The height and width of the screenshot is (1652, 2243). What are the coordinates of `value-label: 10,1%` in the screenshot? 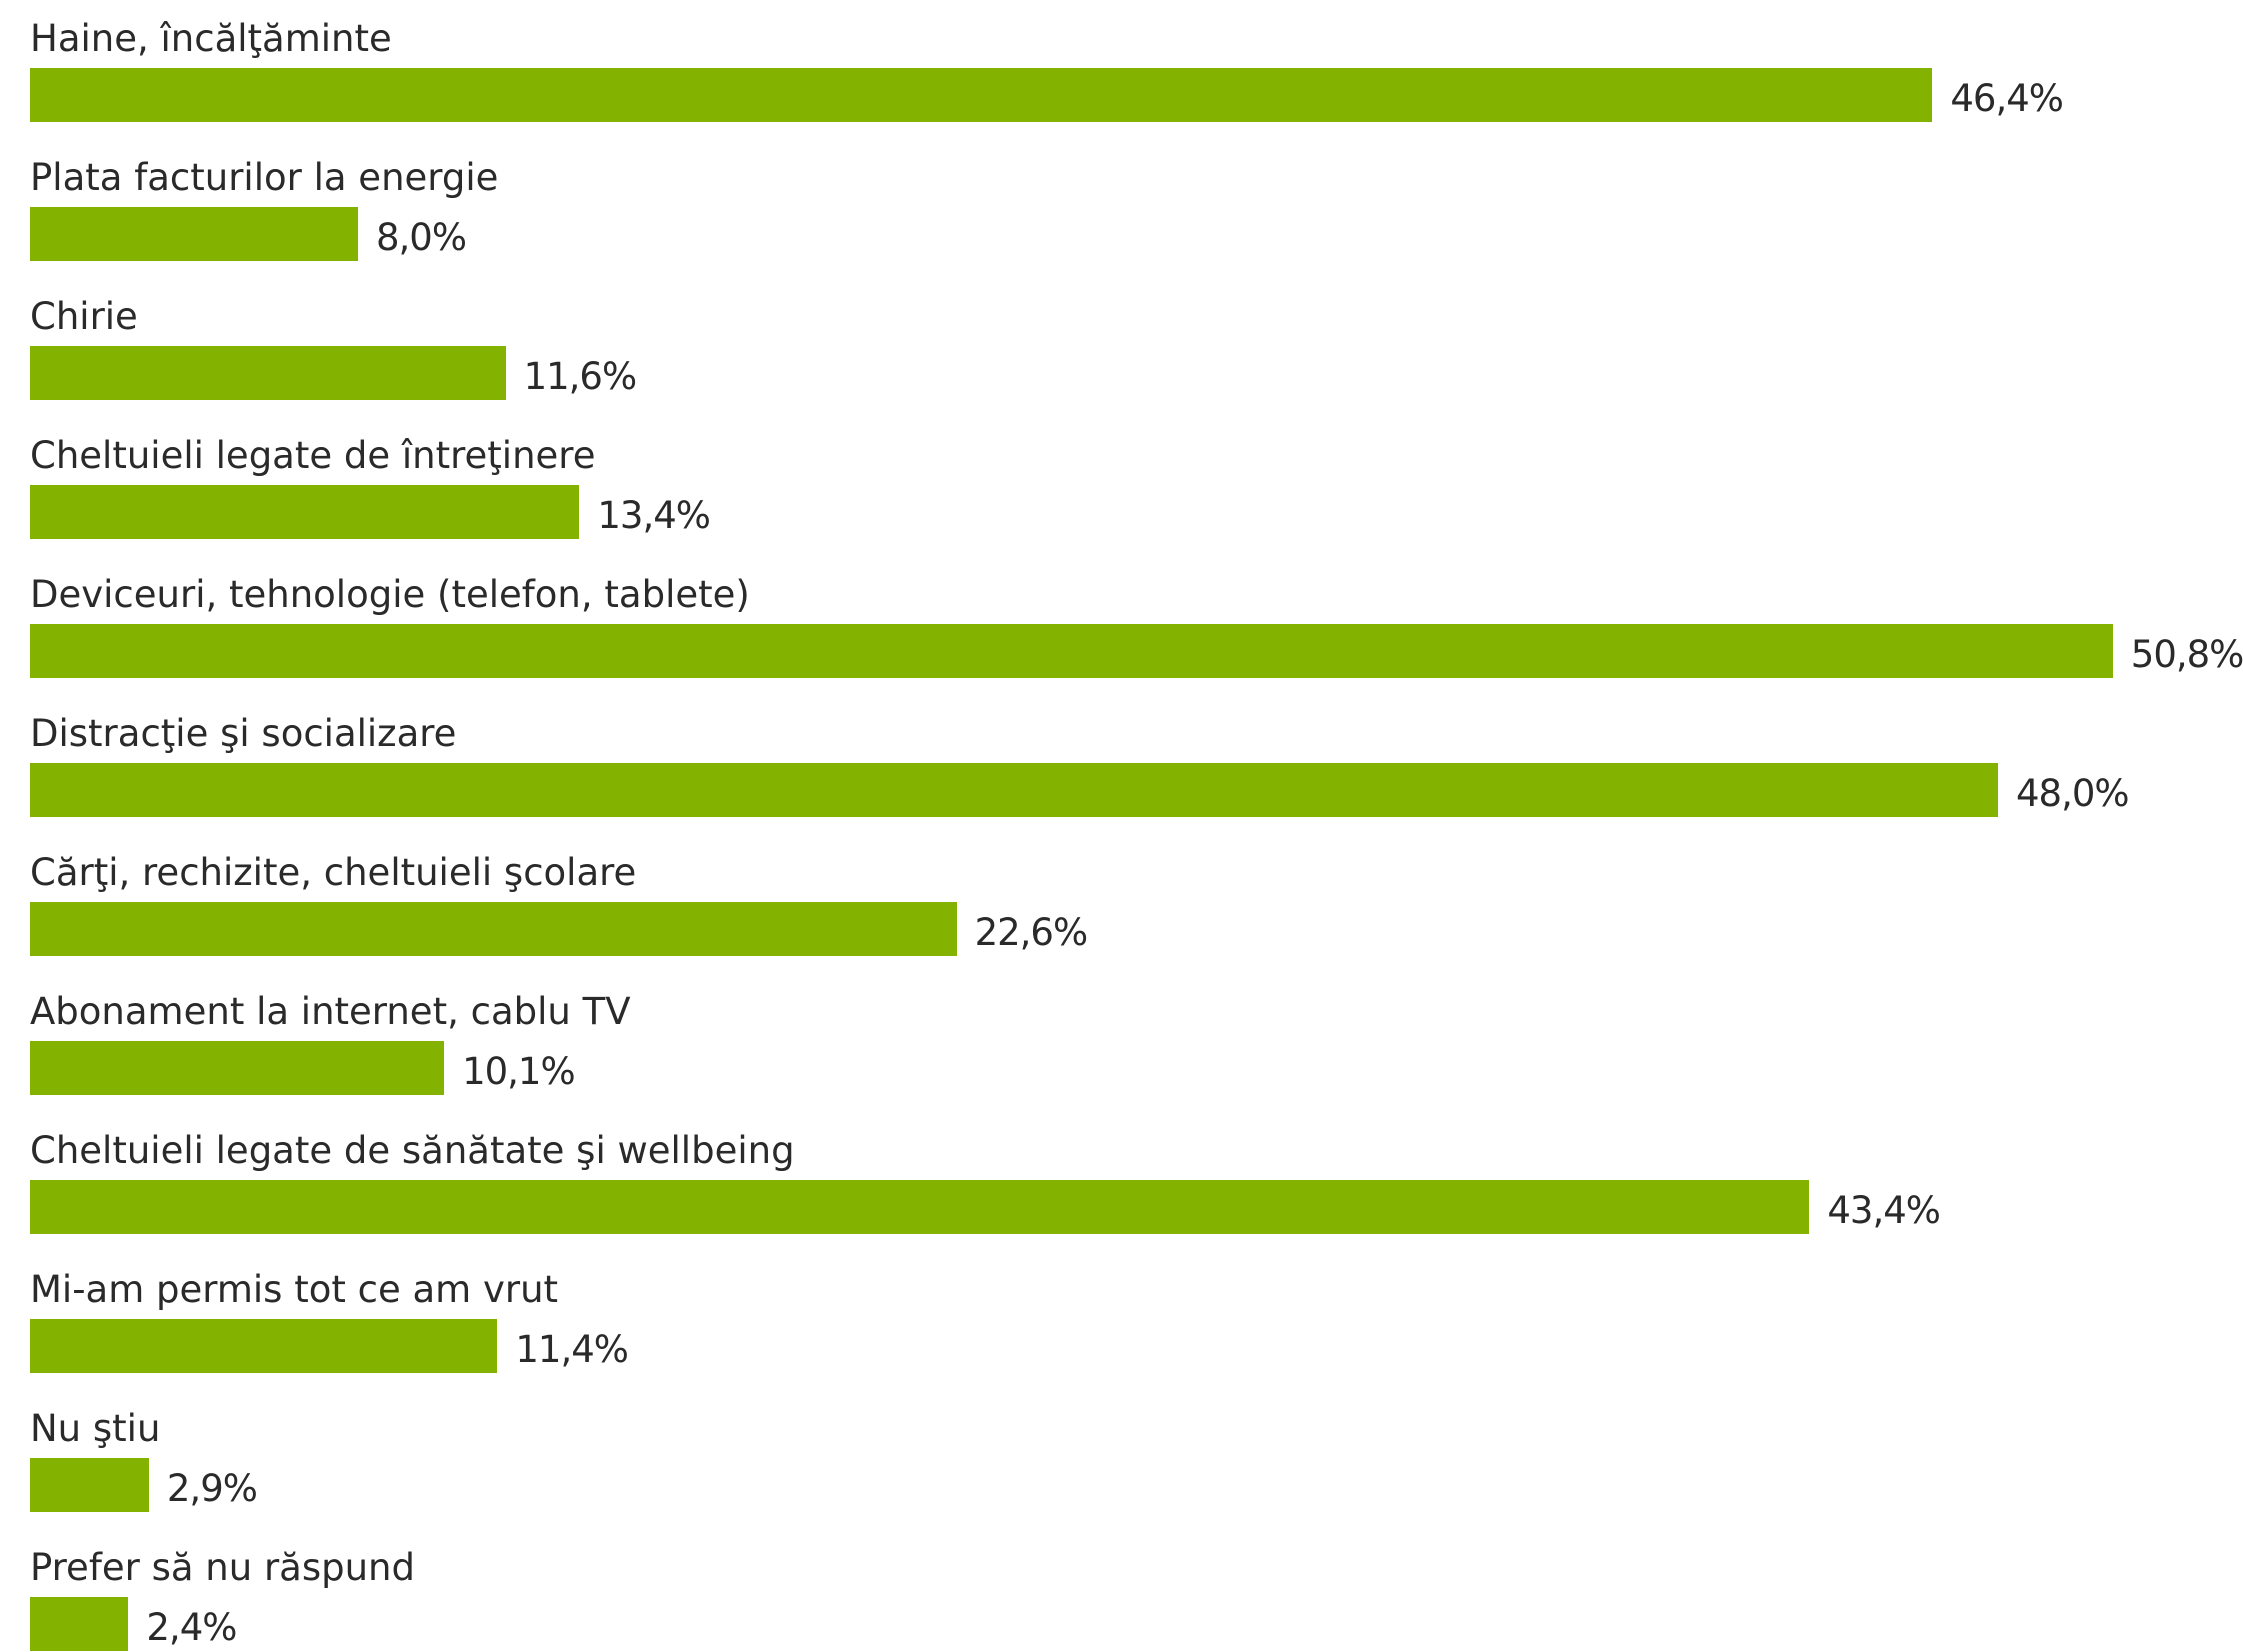 It's located at (519, 1071).